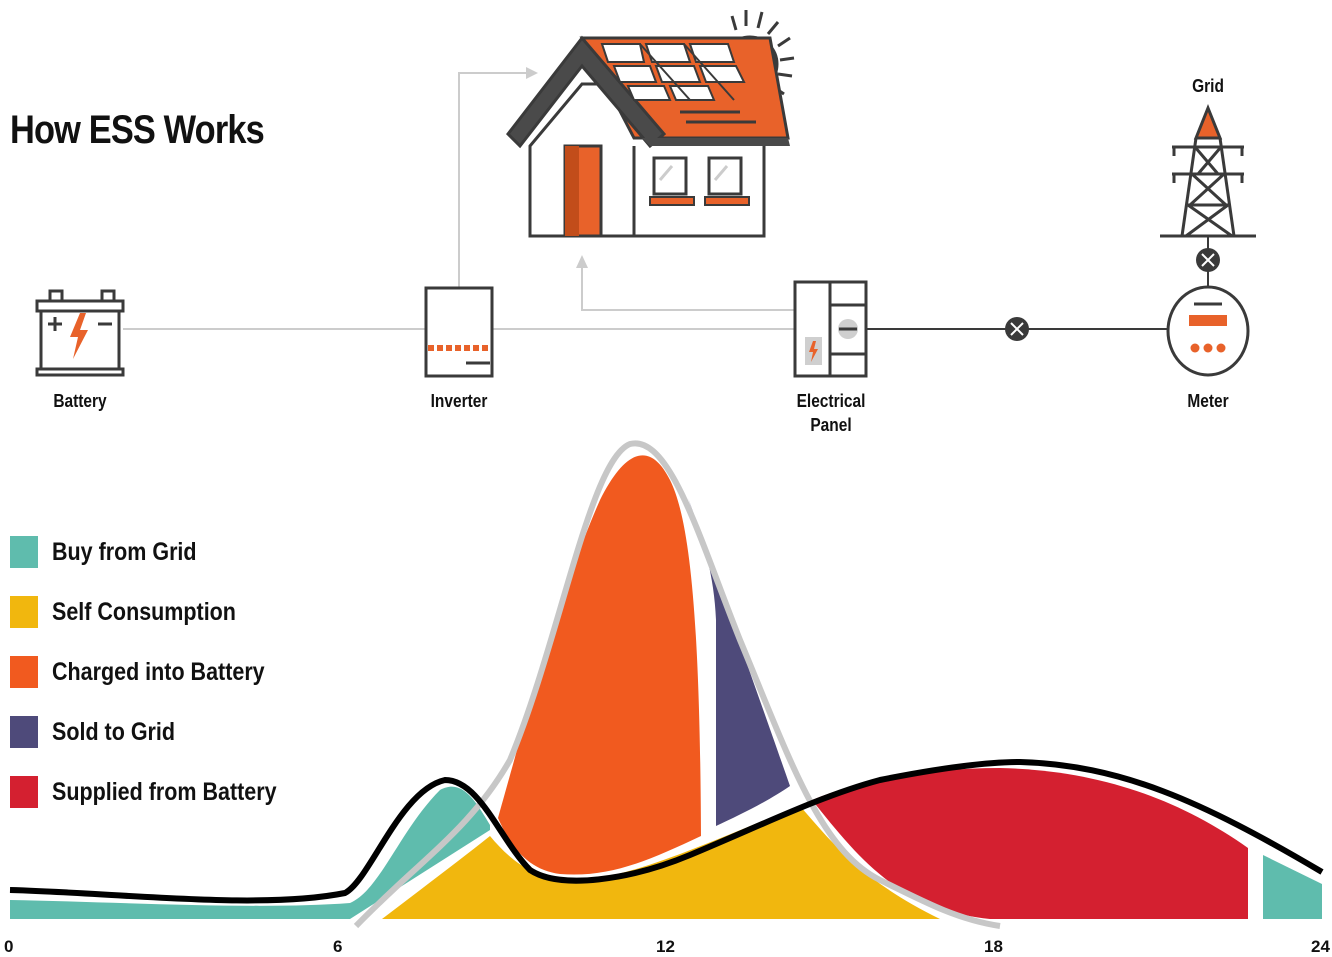 This screenshot has height=957, width=1332. I want to click on x-tick-label: 12, so click(665, 946).